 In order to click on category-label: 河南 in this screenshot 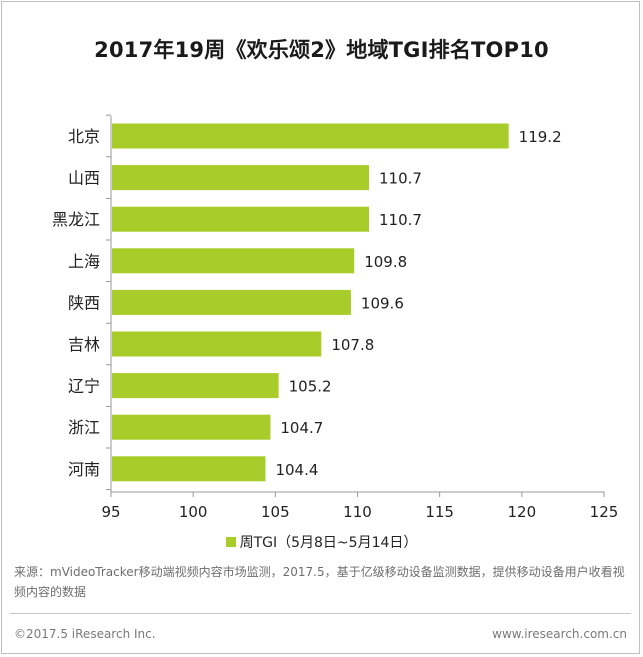, I will do `click(84, 469)`.